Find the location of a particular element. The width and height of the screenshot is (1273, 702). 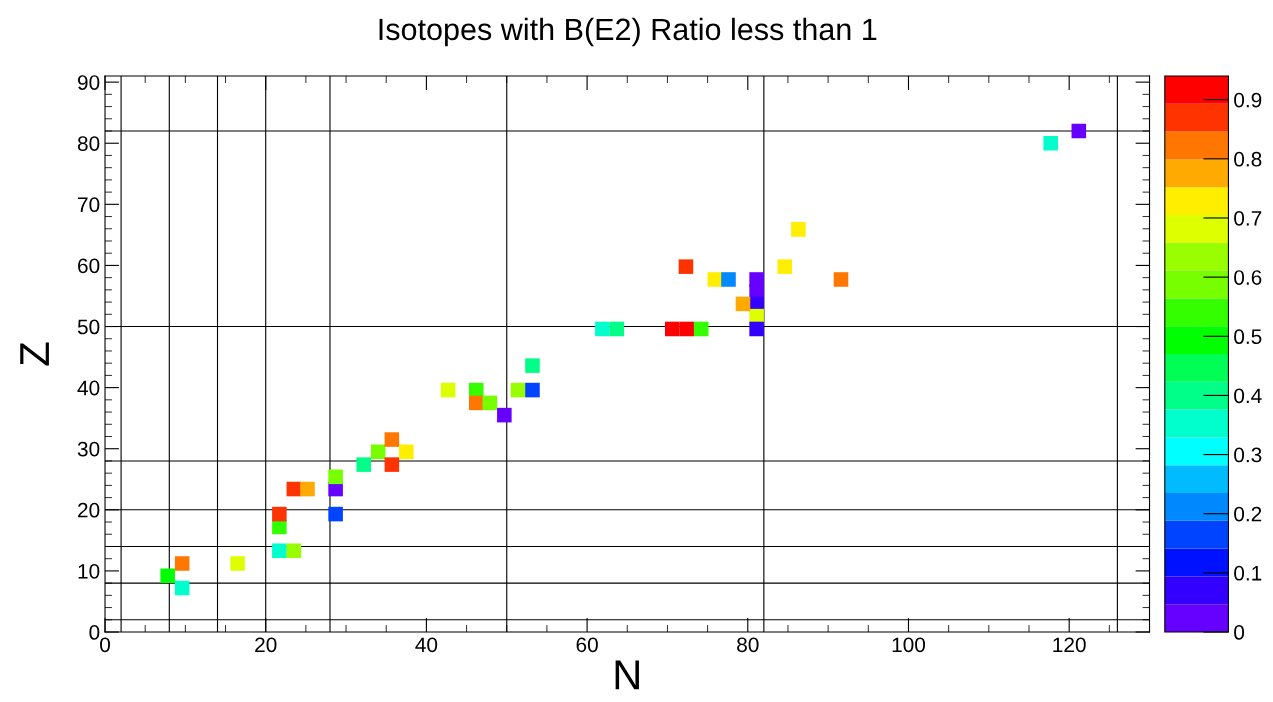

y-tick-label: 70 is located at coordinates (89, 205).